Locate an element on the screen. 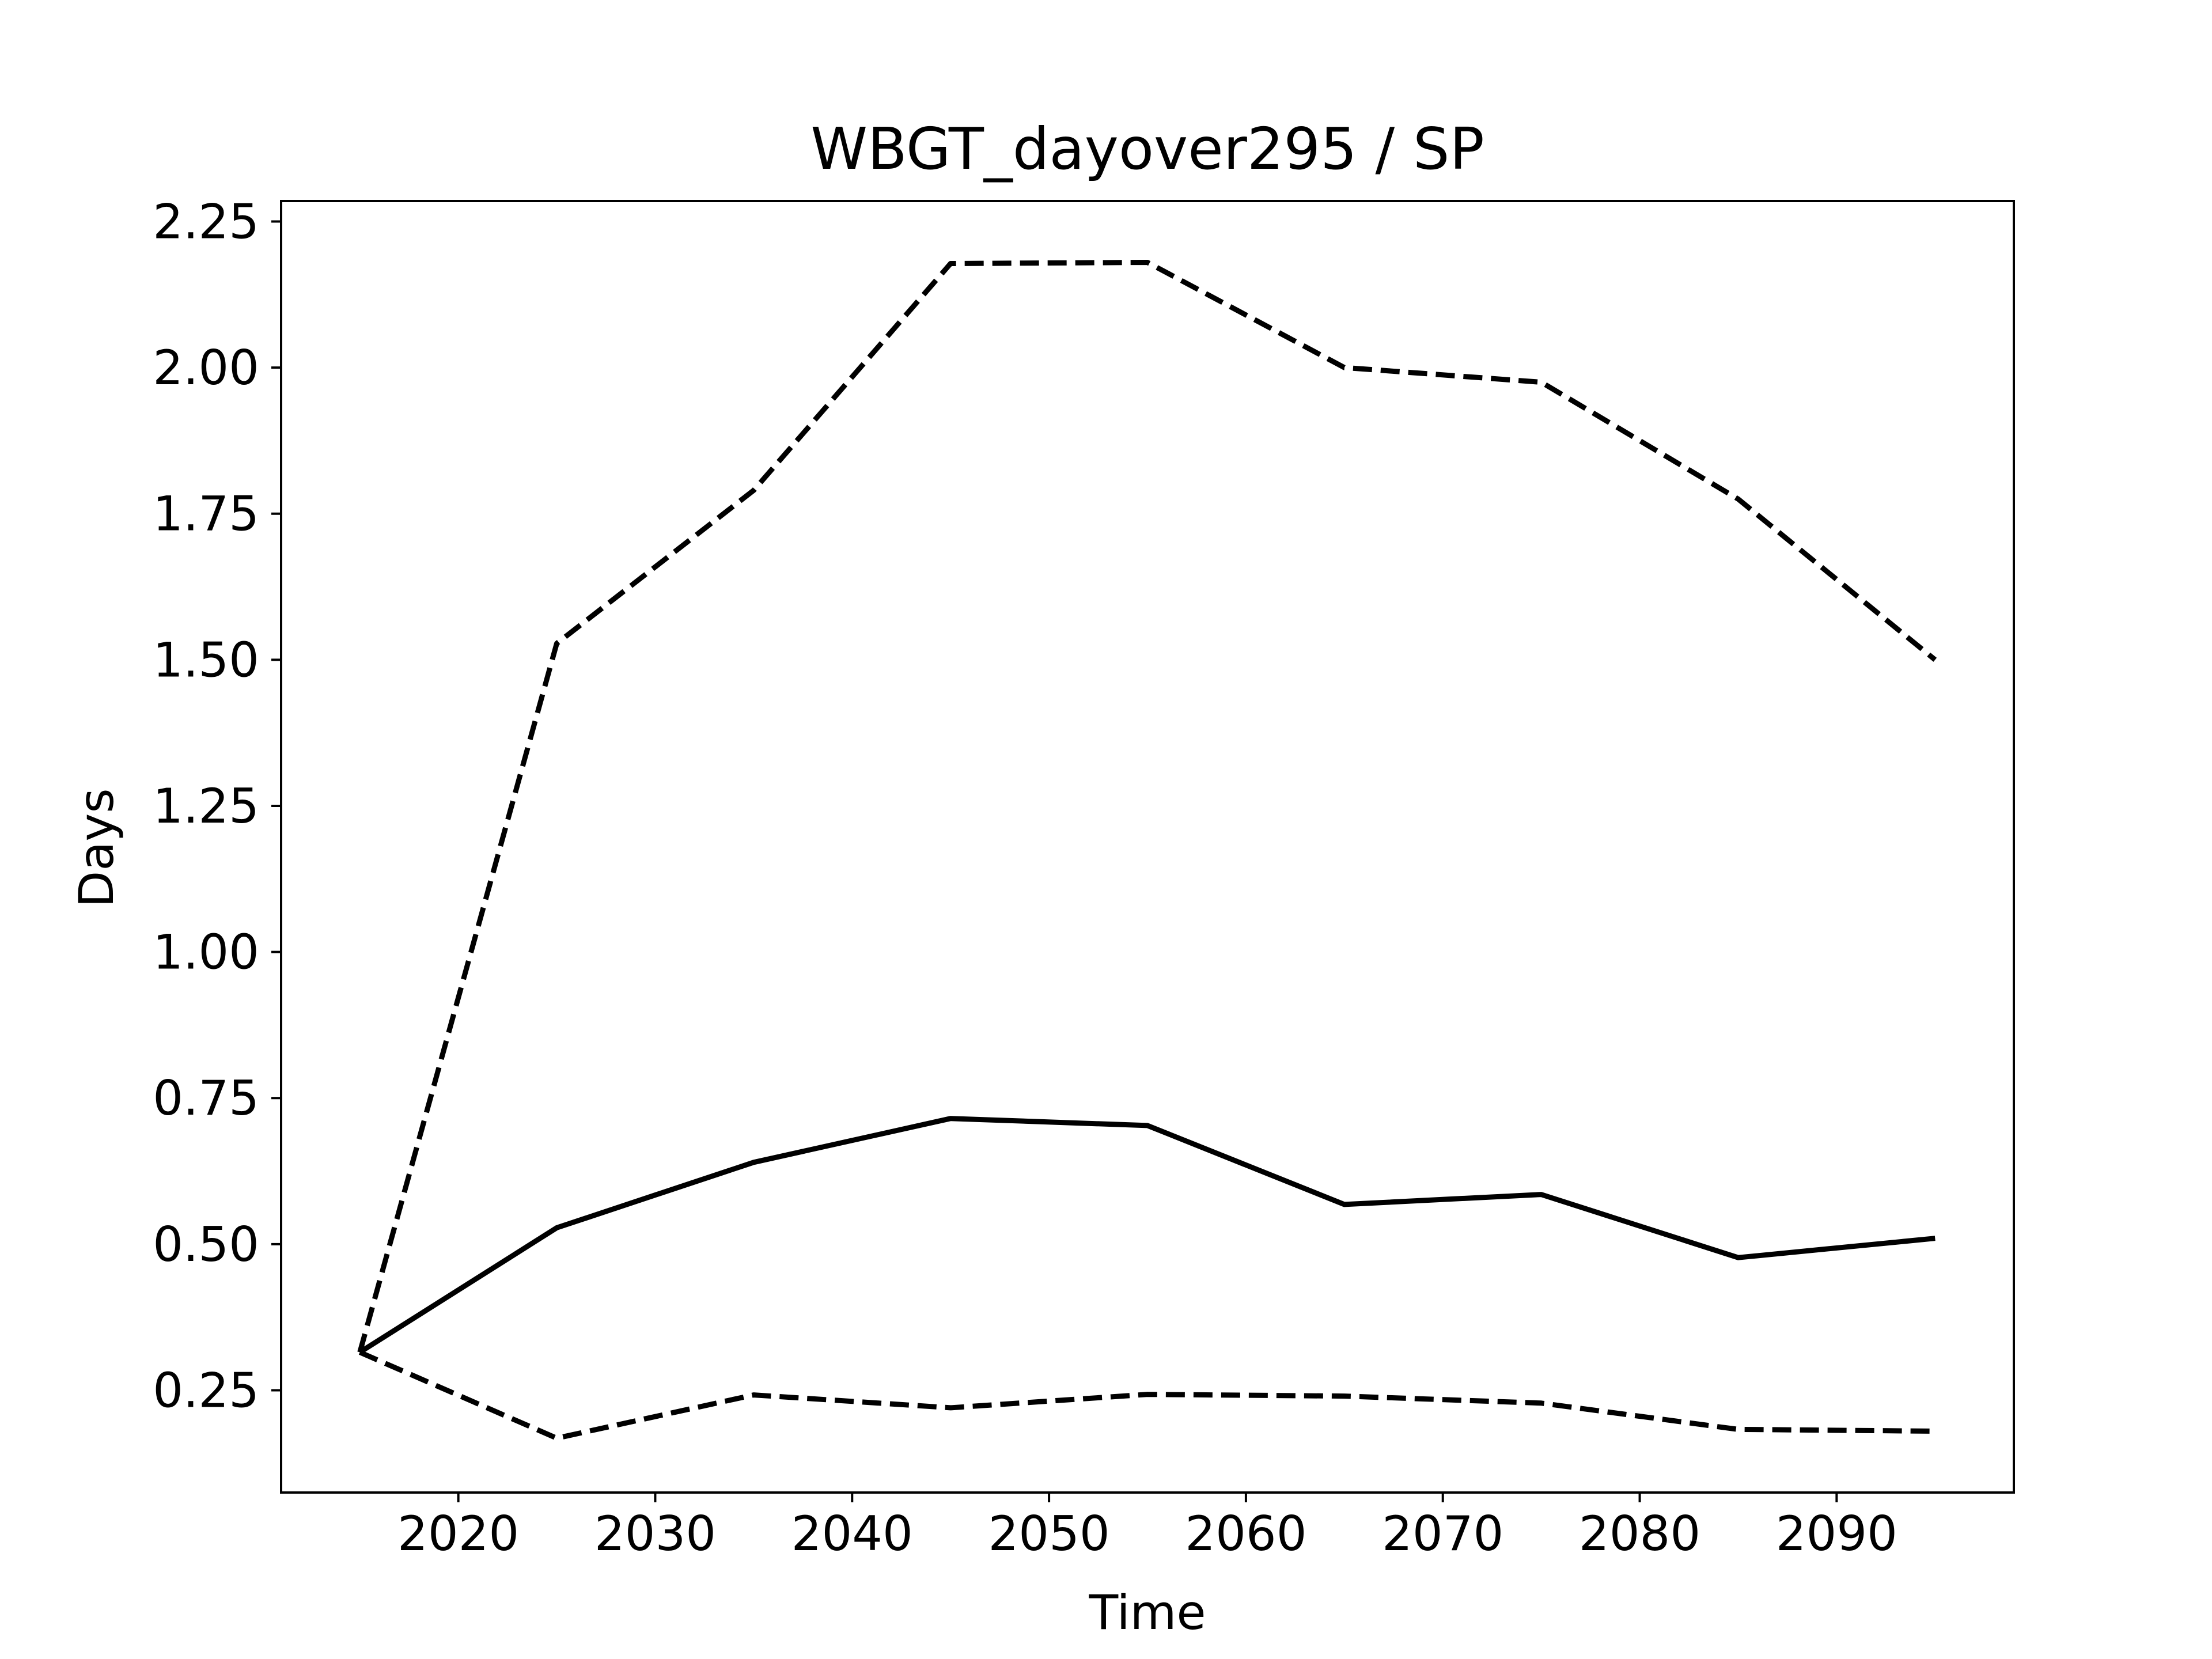 The height and width of the screenshot is (1659, 2212). y-tick-label: 0.25 is located at coordinates (206, 1390).